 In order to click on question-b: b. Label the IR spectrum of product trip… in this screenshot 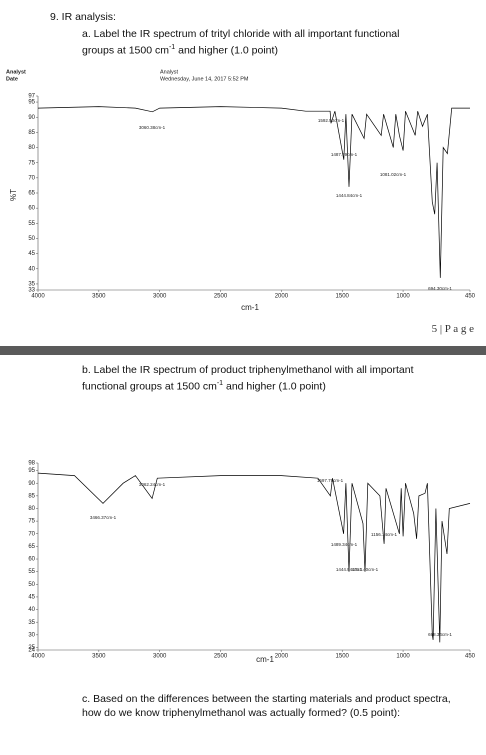, I will do `click(252, 378)`.